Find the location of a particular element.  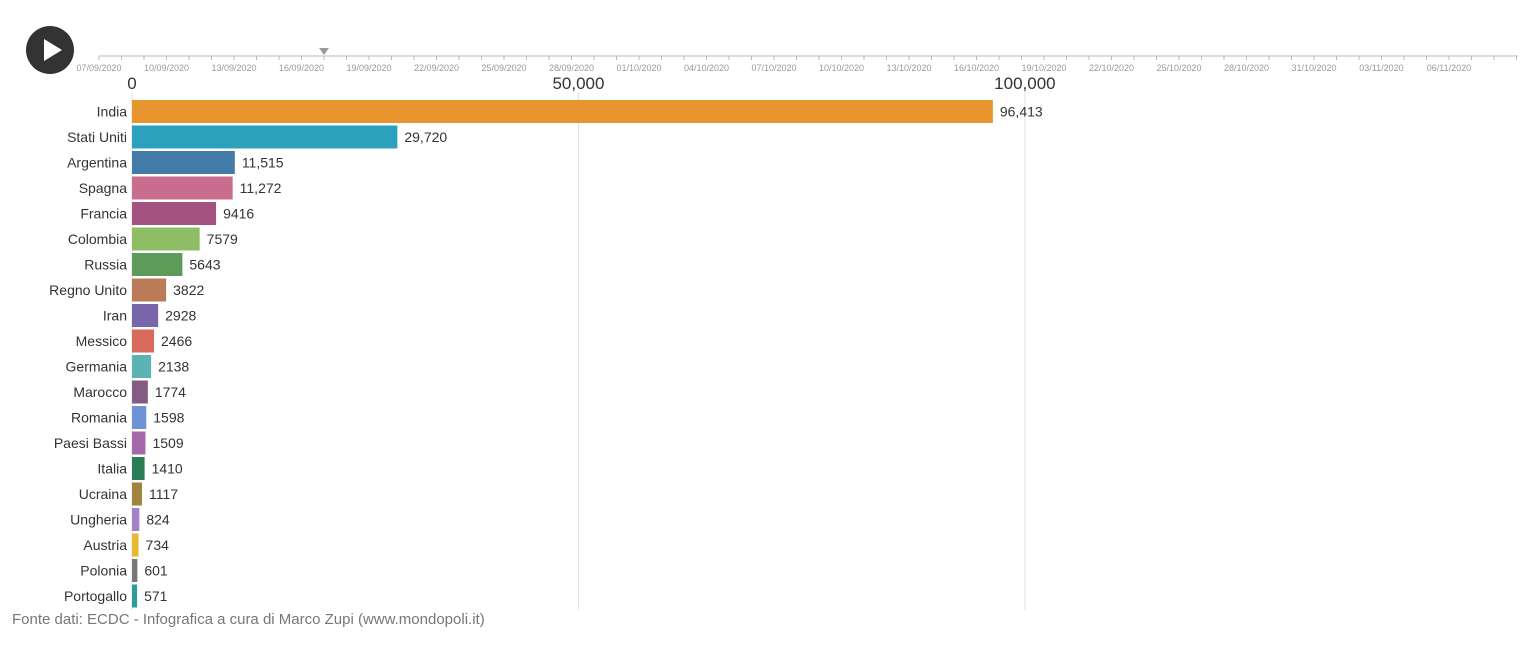

timeline-date-label: 22/10/2020 is located at coordinates (1111, 68).